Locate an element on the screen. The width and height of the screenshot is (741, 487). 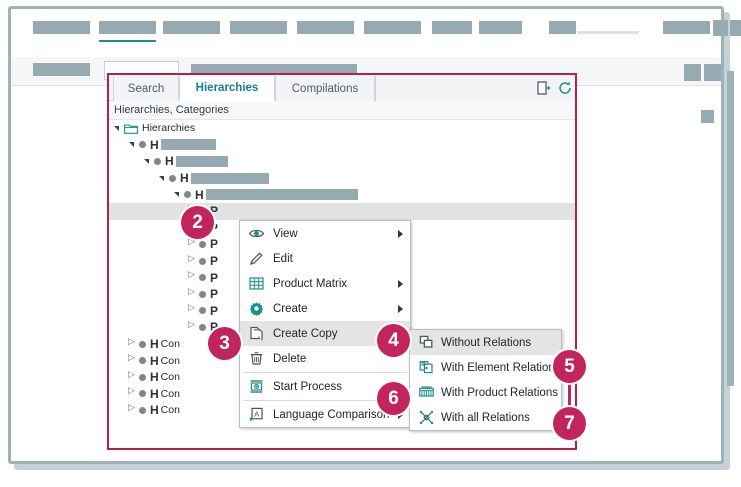
app-navigation-bar is located at coordinates (376, 33).